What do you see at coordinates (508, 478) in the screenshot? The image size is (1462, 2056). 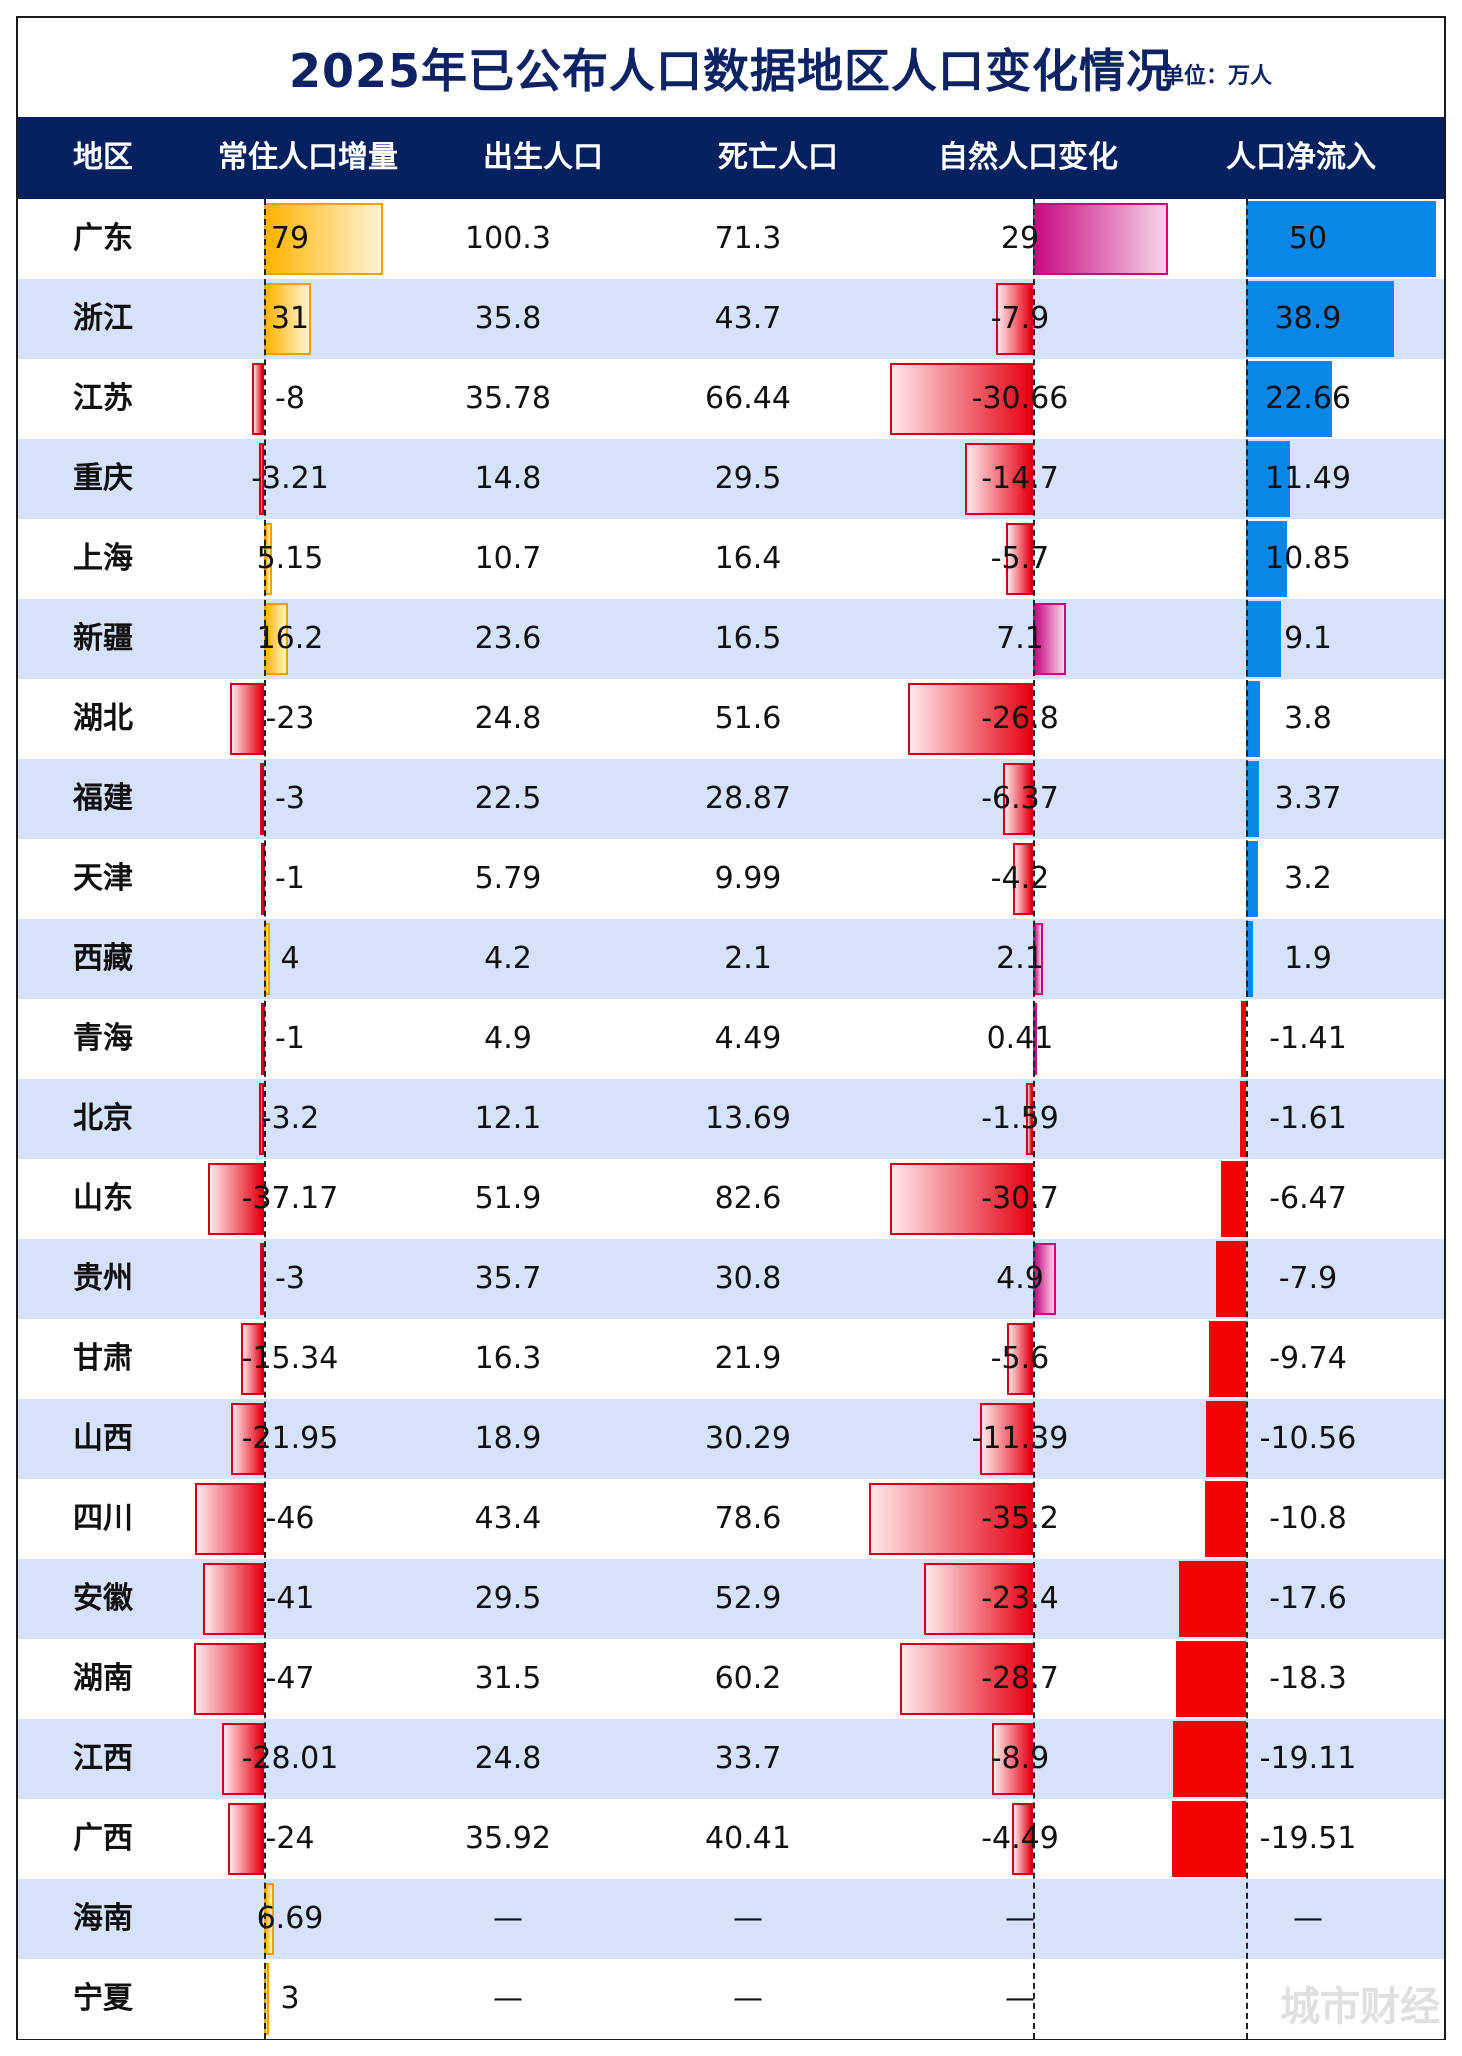 I see `births-value: 14.8` at bounding box center [508, 478].